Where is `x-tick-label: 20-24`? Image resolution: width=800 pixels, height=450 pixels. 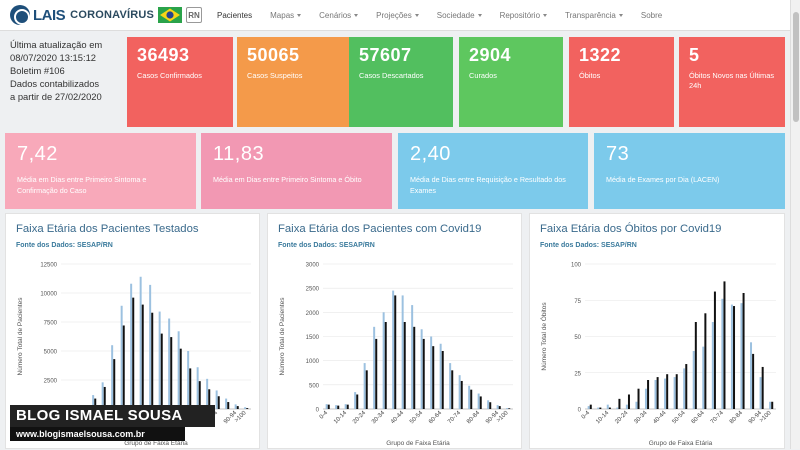
x-tick-label: 20-24 is located at coordinates (622, 418).